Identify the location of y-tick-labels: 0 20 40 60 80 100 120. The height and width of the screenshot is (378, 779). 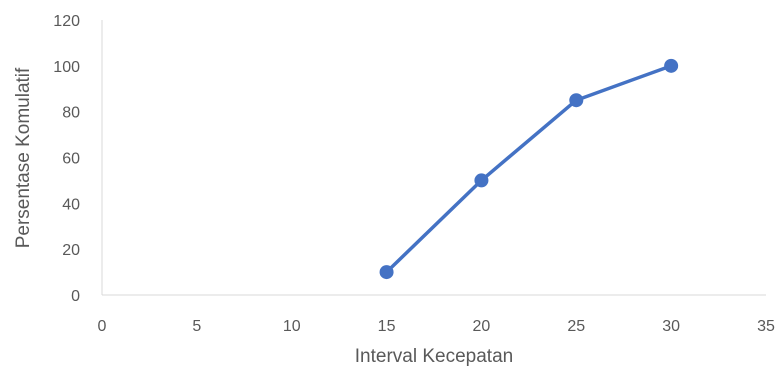
(66, 159).